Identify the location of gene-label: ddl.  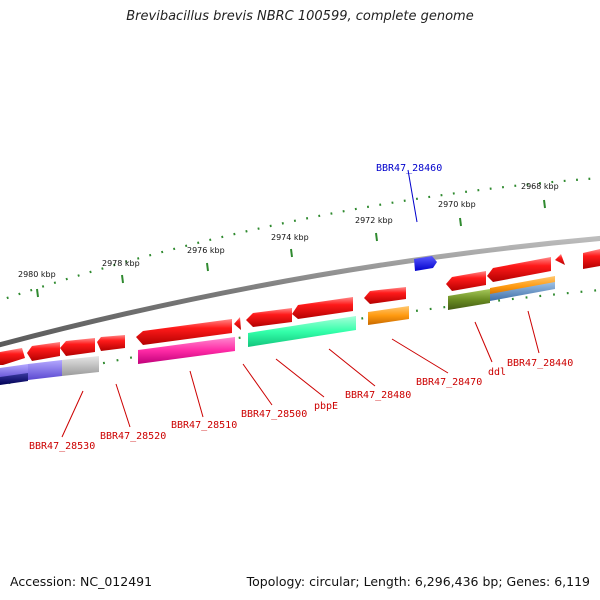
(497, 372).